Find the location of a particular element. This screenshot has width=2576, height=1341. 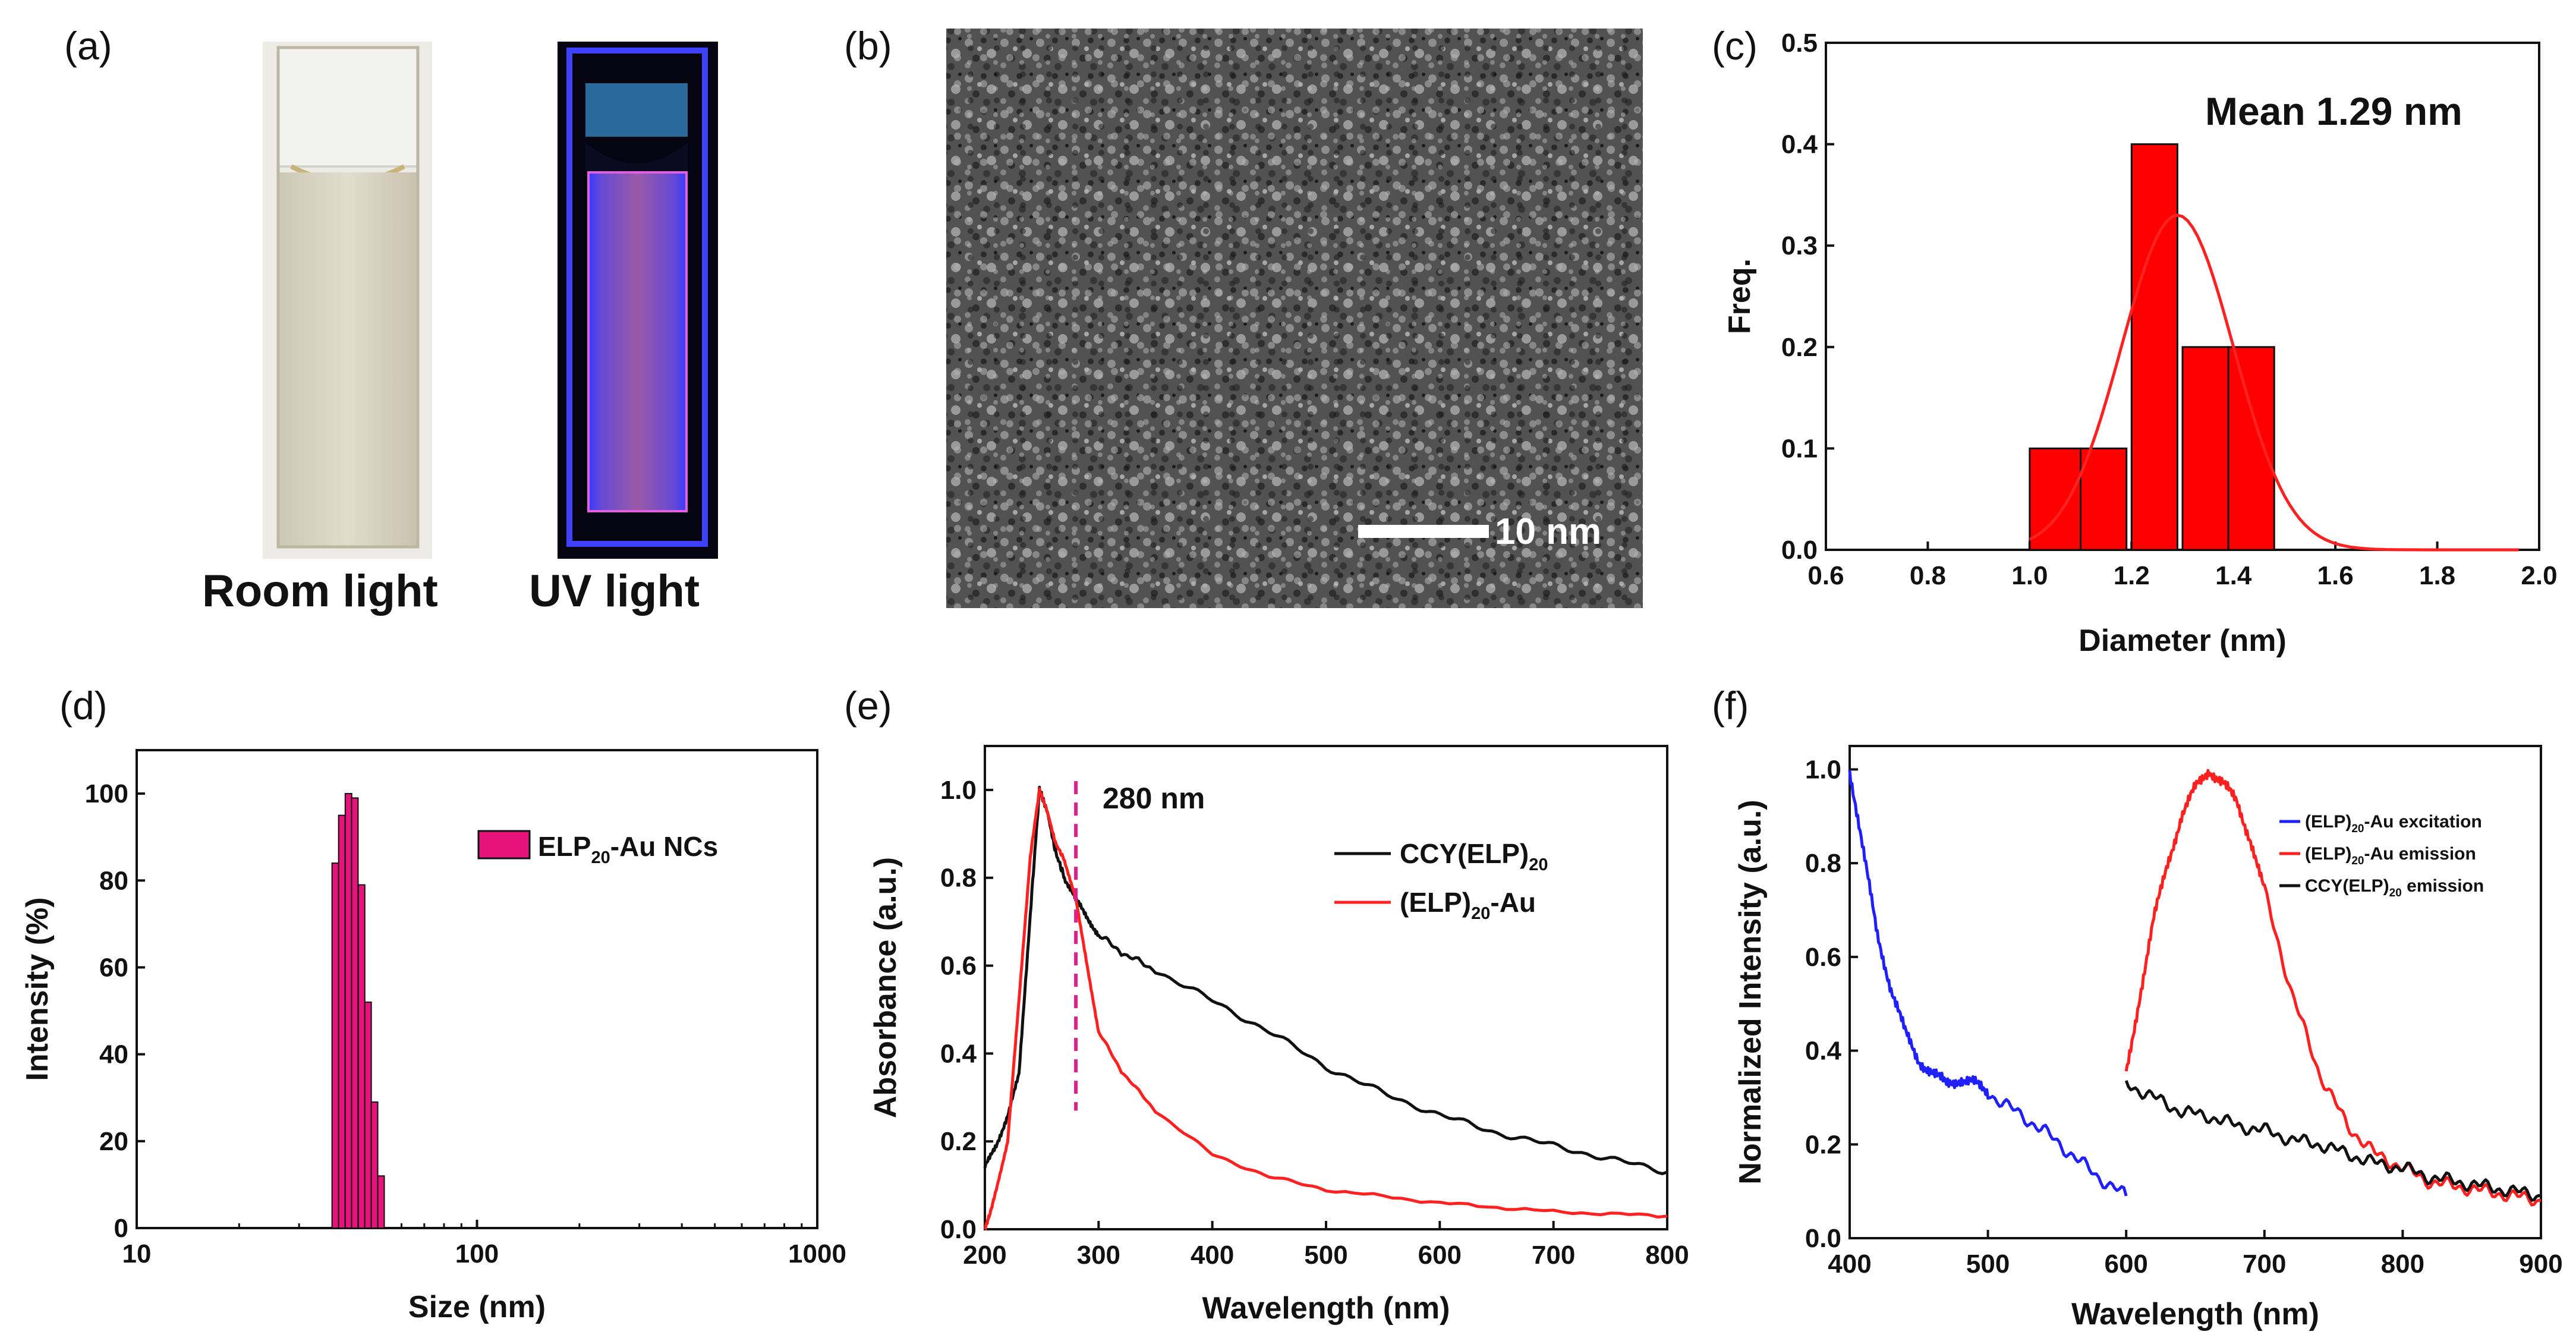

panel-label-b: (b) is located at coordinates (868, 46).